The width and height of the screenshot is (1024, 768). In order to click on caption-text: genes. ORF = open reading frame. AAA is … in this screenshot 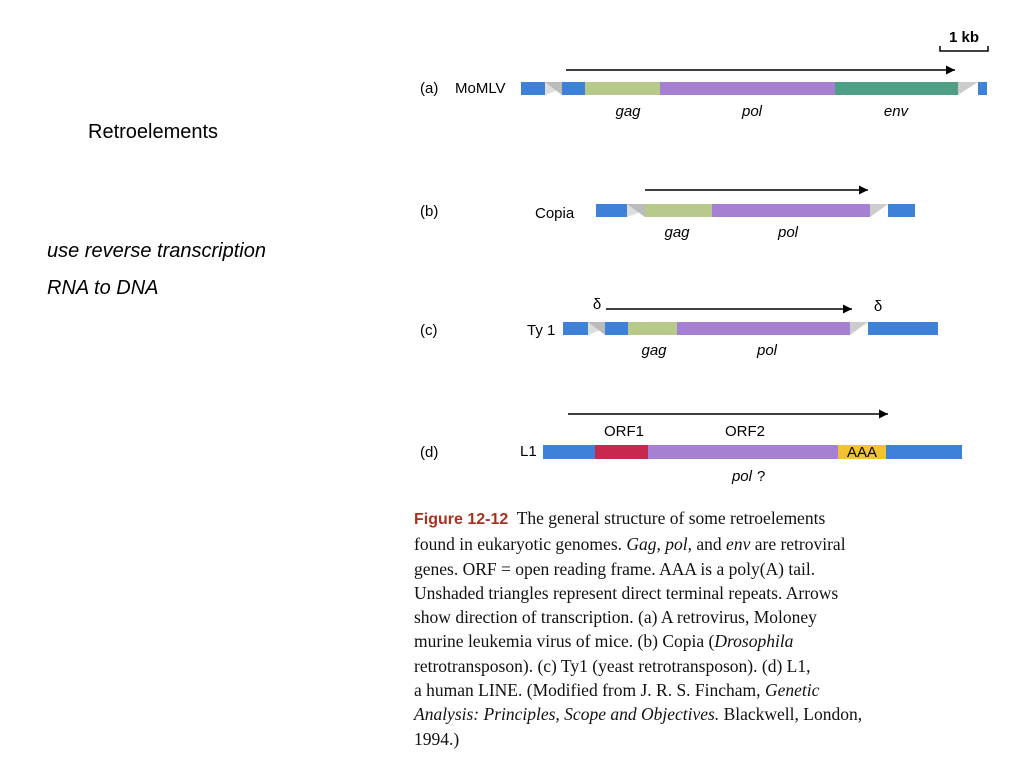, I will do `click(615, 568)`.